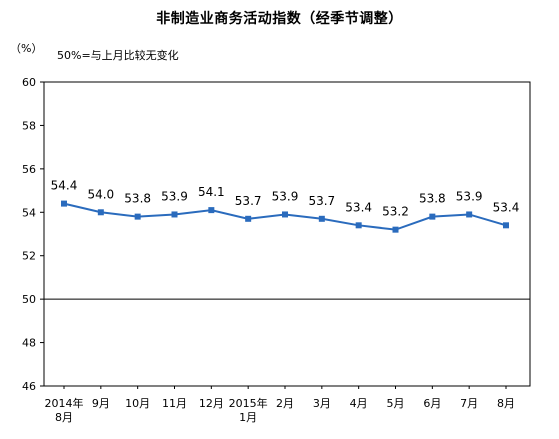  I want to click on x-tick-label: 12月, so click(211, 403).